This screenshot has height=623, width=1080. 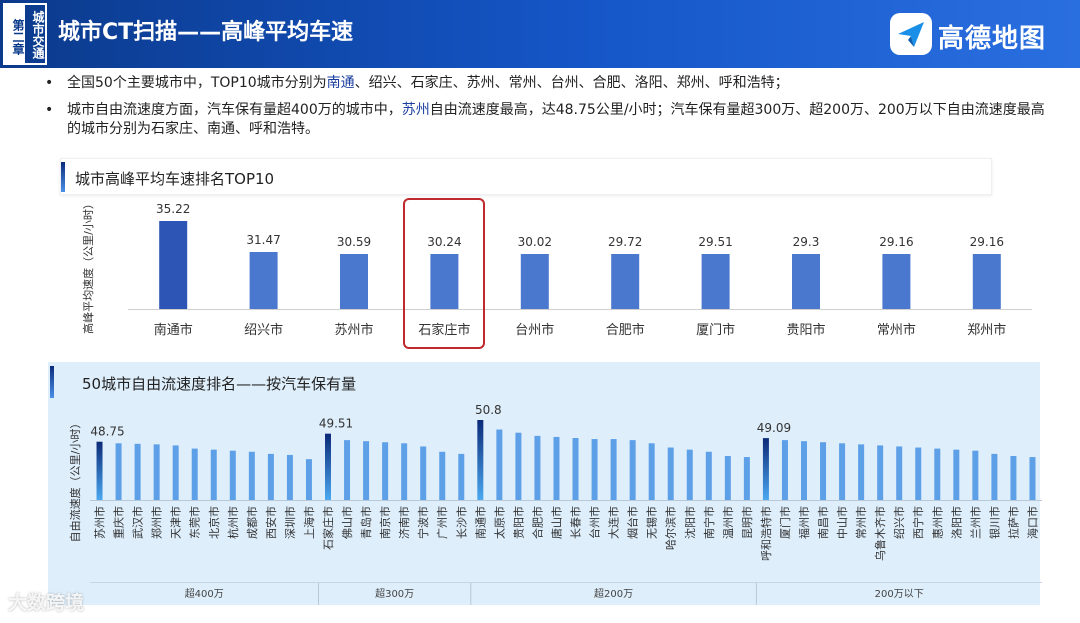 I want to click on chart2-category-label: 哈尔滨市, so click(x=671, y=528).